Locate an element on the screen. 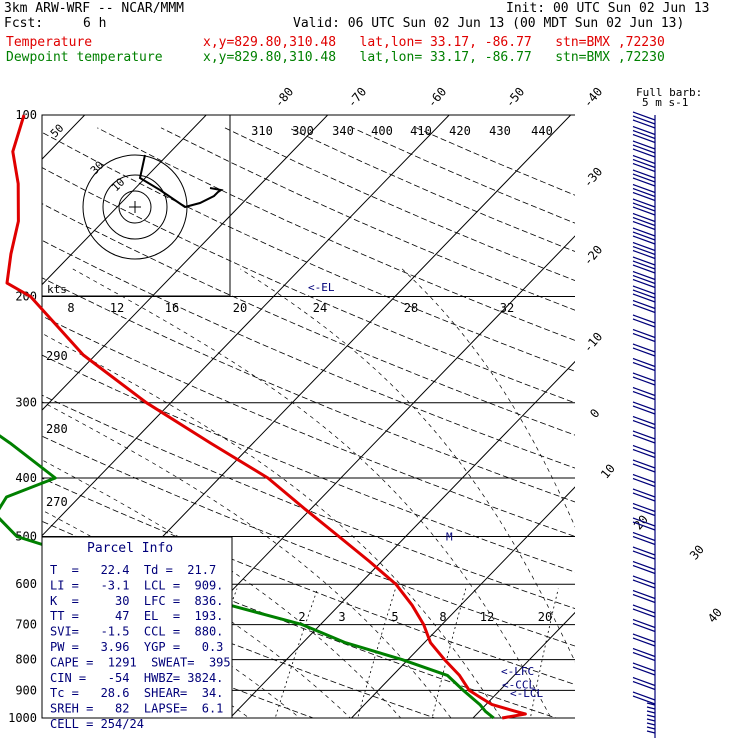 The image size is (740, 740). dewpoint-legend: Dewpoint temperature is located at coordinates (84, 57).